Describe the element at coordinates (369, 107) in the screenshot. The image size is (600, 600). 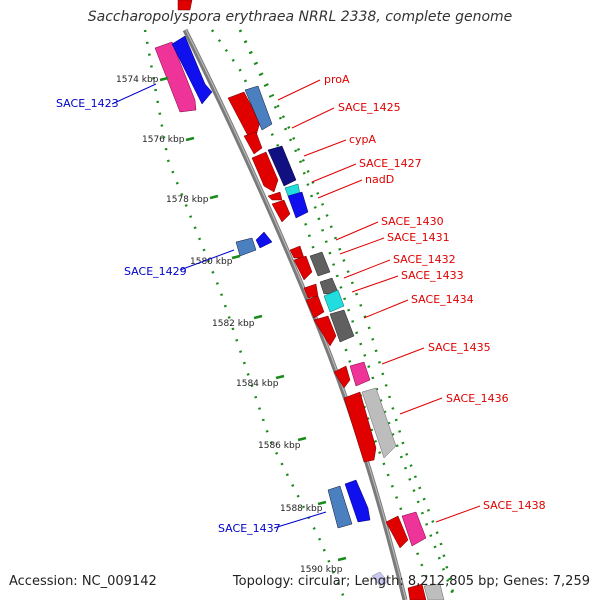
I see `label-sace-1425: SACE_1425` at that location.